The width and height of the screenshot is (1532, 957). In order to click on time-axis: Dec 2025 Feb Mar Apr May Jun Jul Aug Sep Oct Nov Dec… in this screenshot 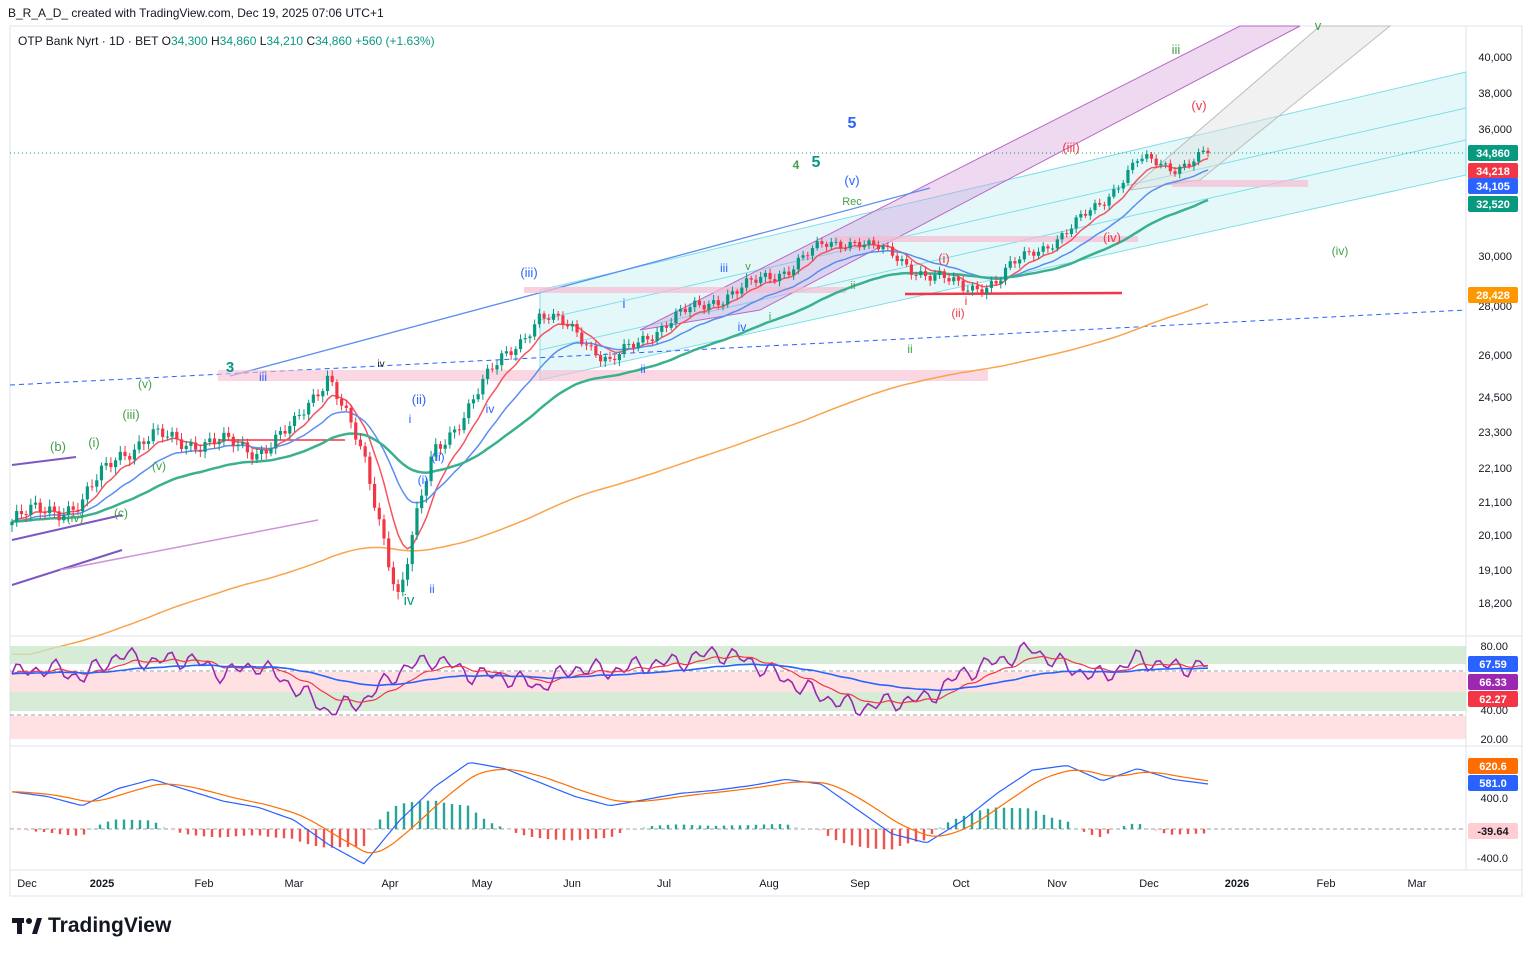, I will do `click(722, 884)`.